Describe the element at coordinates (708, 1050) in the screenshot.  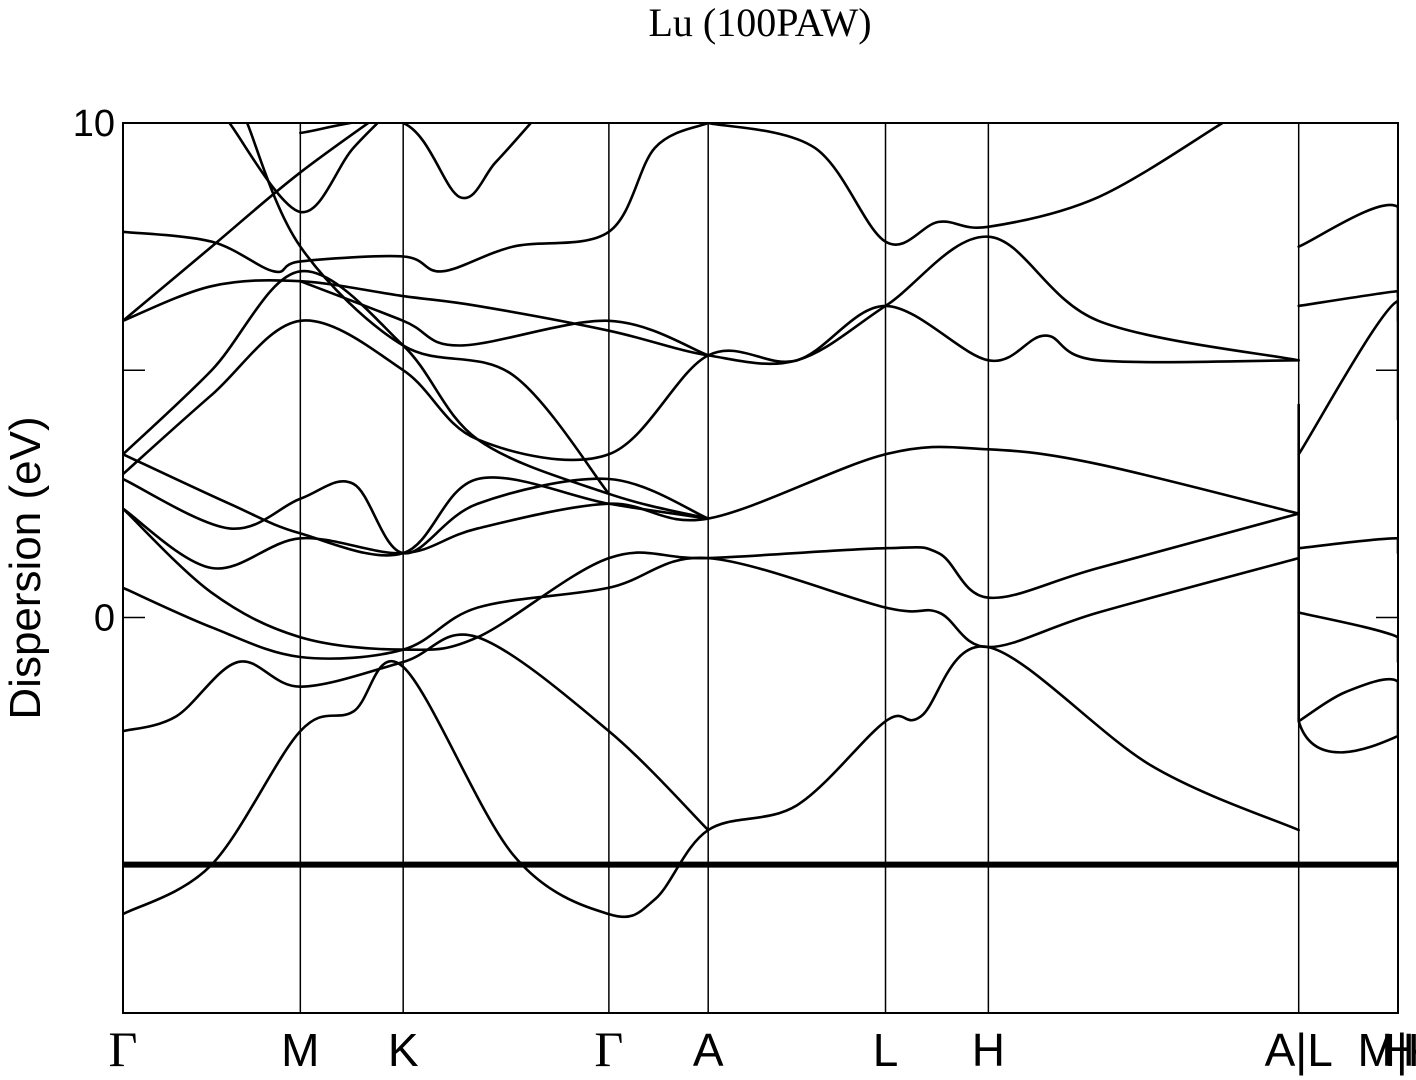
I see `x-tick-label: A` at that location.